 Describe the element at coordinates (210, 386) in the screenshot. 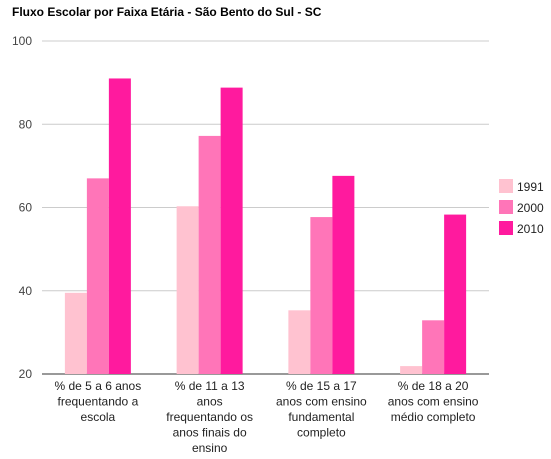

I see `x-category-label-line: % de 11 a 13` at that location.